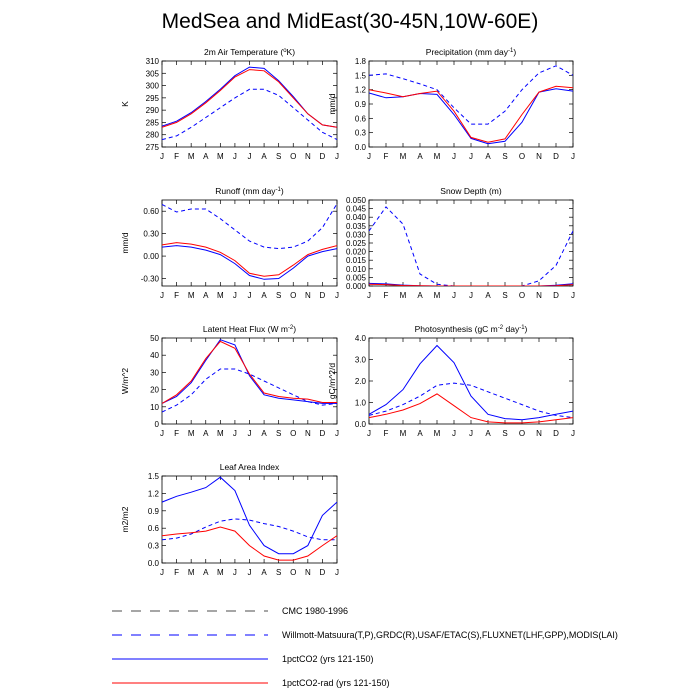 The width and height of the screenshot is (700, 700). Describe the element at coordinates (356, 226) in the screenshot. I see `y-tick-label: 0.035` at that location.